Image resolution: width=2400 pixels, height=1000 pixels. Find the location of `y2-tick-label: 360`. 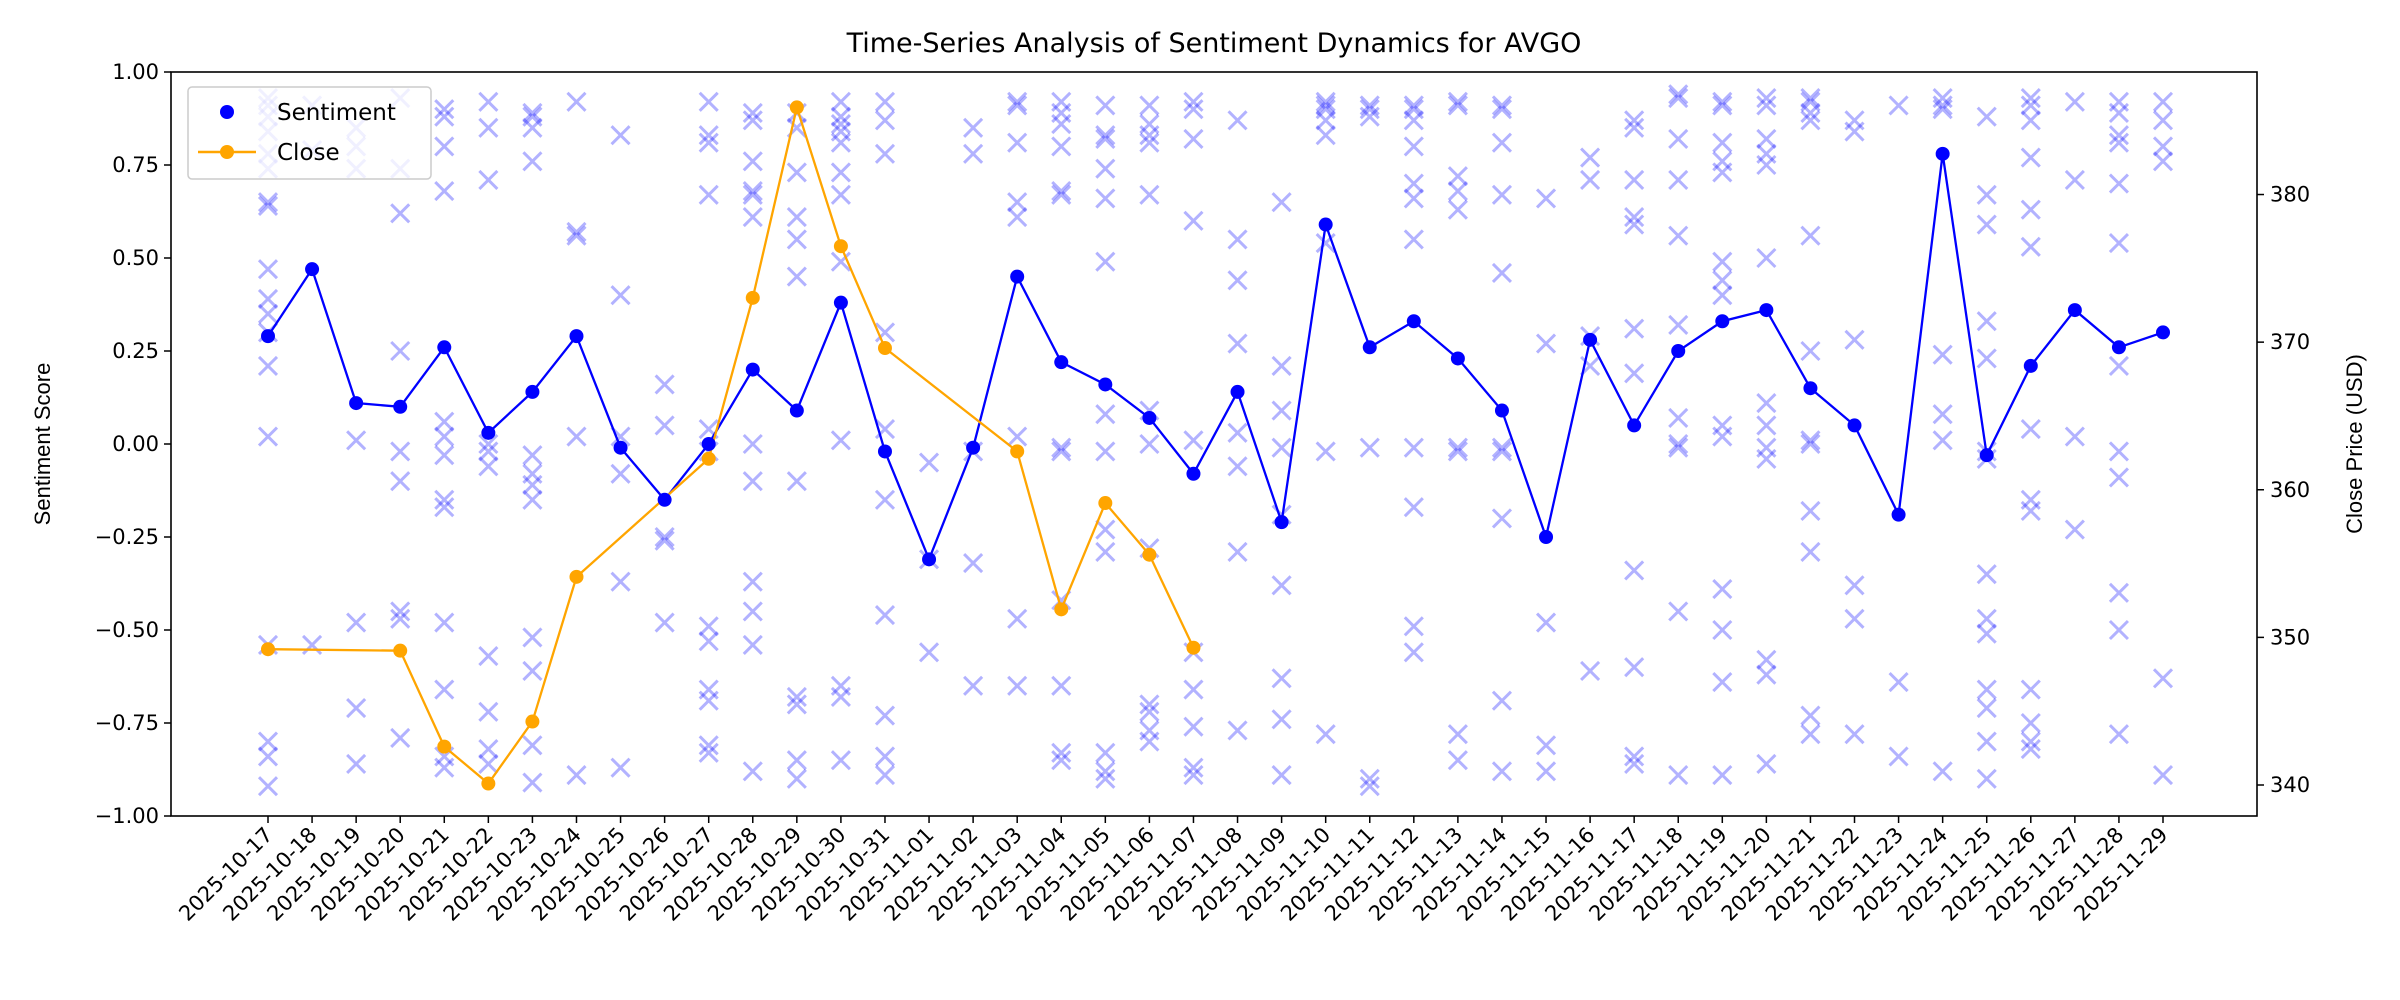

y2-tick-label: 360 is located at coordinates (2290, 490).